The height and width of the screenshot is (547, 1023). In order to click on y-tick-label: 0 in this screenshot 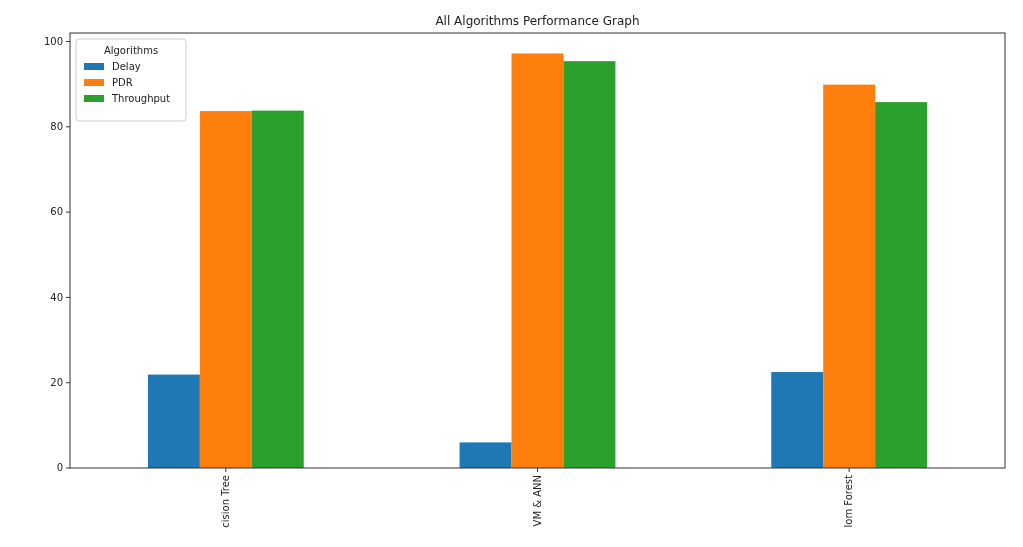, I will do `click(59, 468)`.